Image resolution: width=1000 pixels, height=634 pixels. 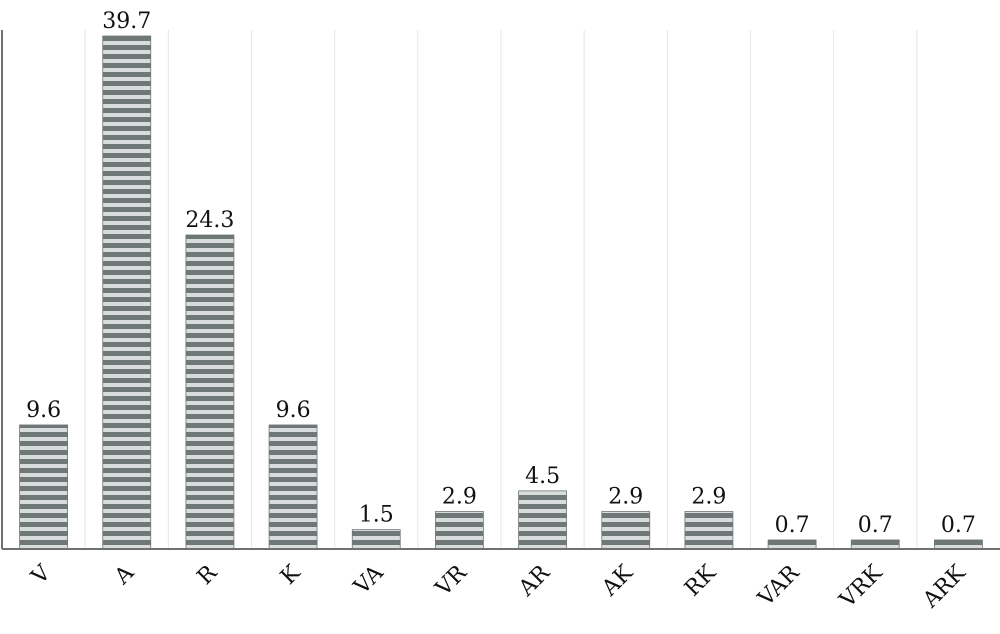 What do you see at coordinates (875, 525) in the screenshot?
I see `value-label-vrk: 0.7` at bounding box center [875, 525].